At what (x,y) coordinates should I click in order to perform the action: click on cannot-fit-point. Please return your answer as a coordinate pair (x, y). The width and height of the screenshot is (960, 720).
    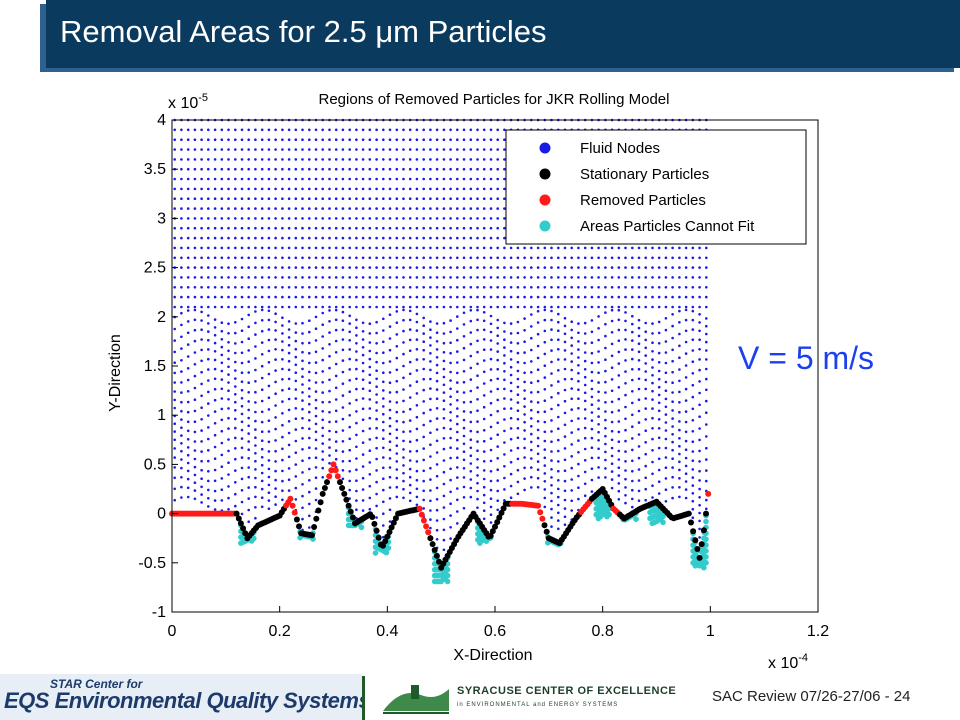
    Looking at the image, I should click on (706, 551).